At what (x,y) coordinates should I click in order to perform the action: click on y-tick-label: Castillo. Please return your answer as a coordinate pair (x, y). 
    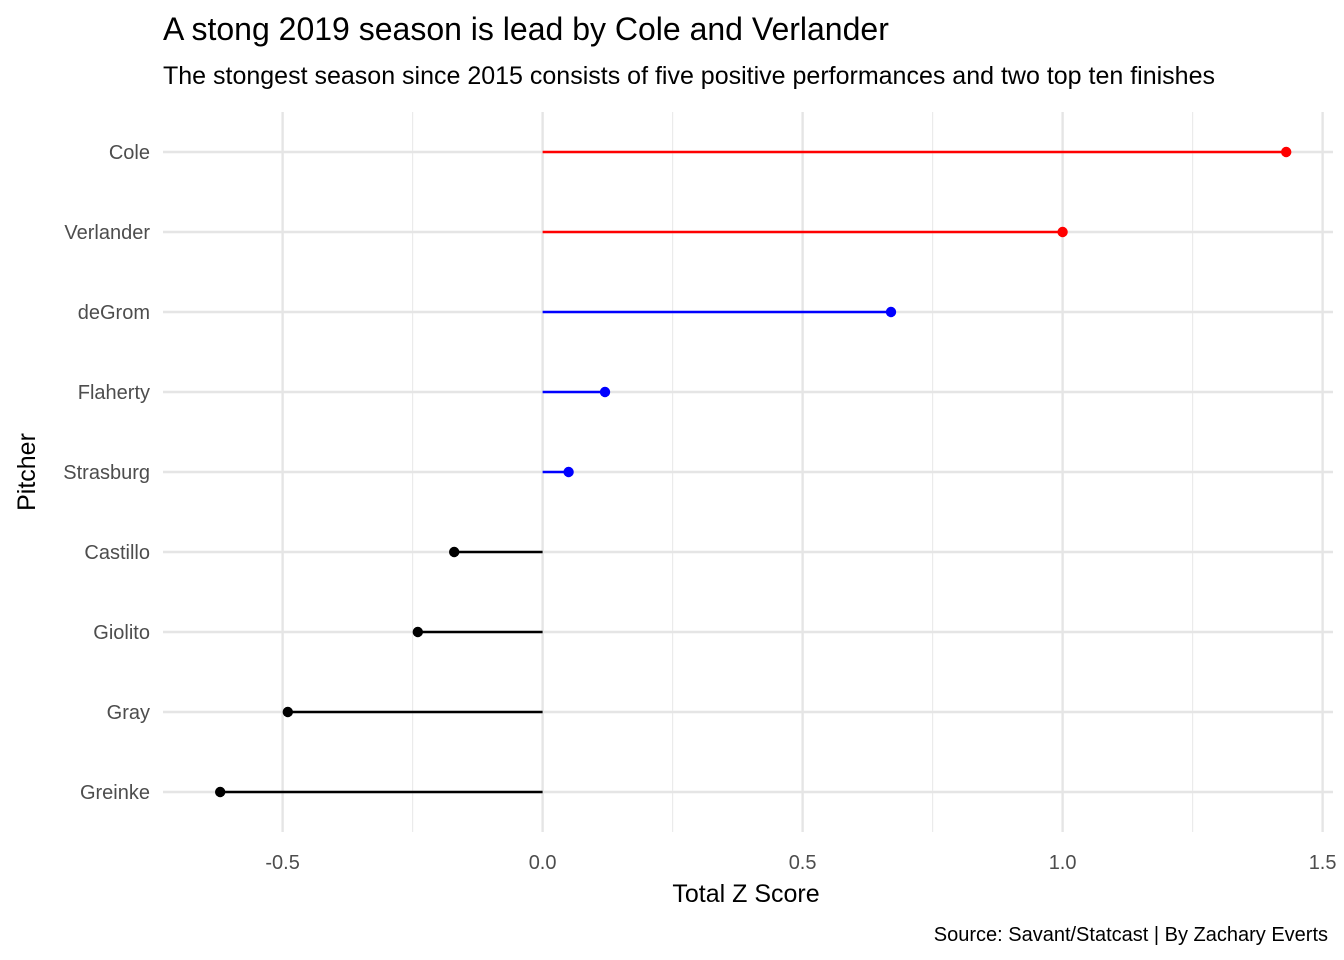
    Looking at the image, I should click on (117, 553).